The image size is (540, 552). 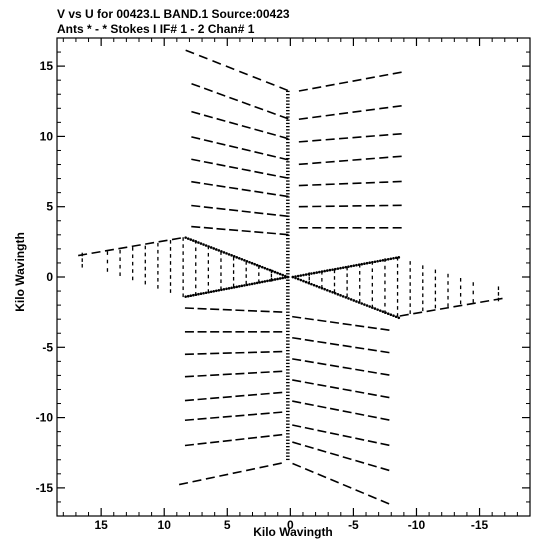 I want to click on x-tick-label: -15, so click(x=480, y=525).